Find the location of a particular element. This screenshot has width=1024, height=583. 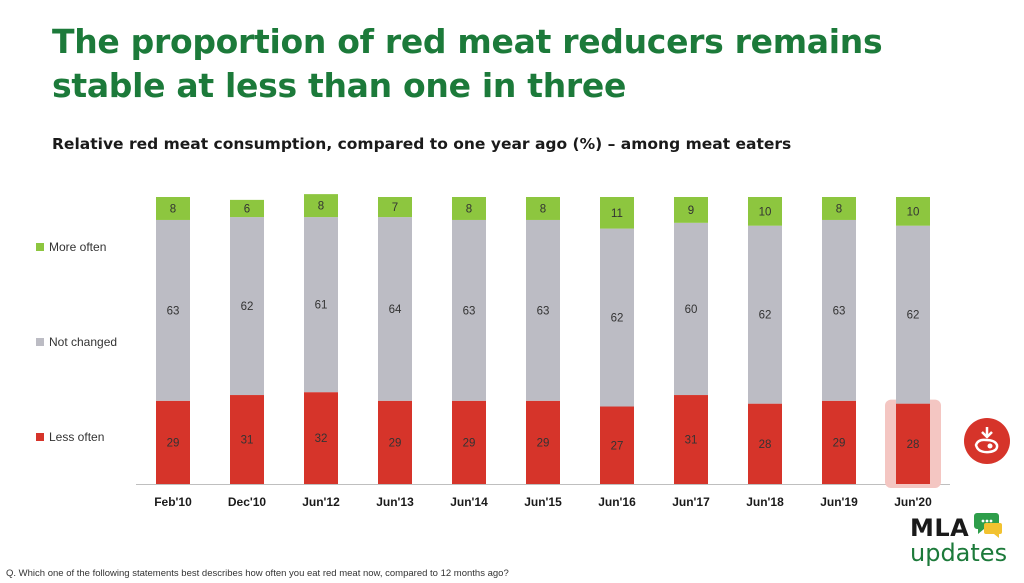

steak-download-icon is located at coordinates (987, 441).